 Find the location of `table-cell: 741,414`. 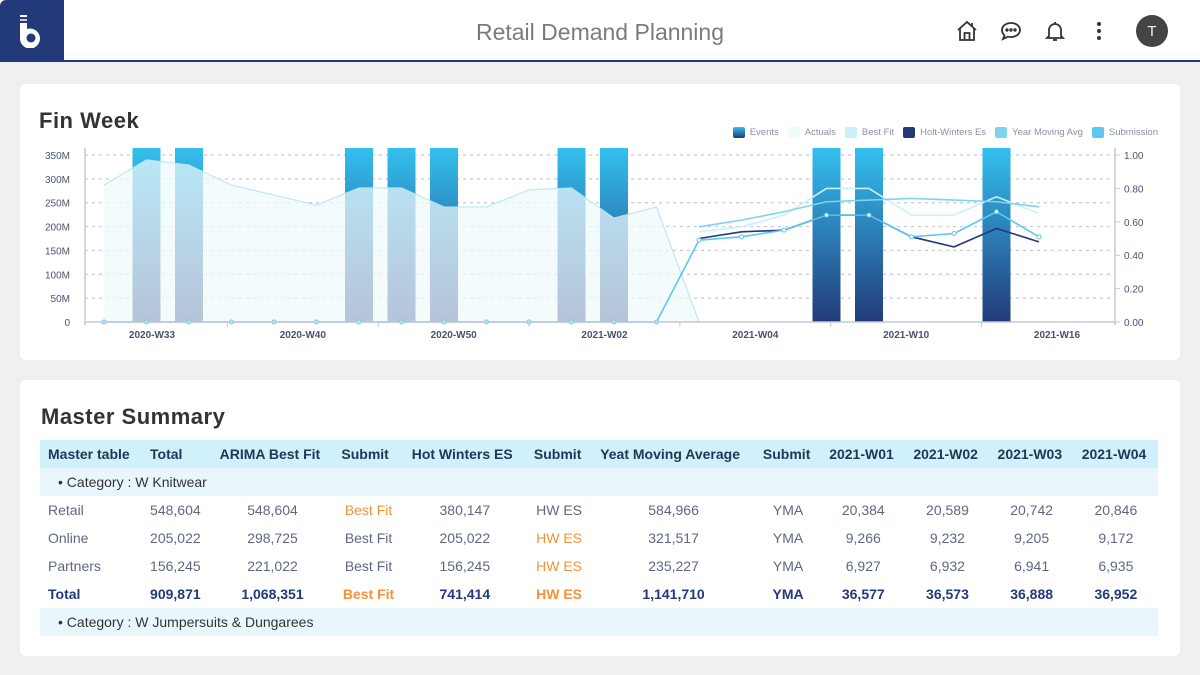

table-cell: 741,414 is located at coordinates (465, 594).